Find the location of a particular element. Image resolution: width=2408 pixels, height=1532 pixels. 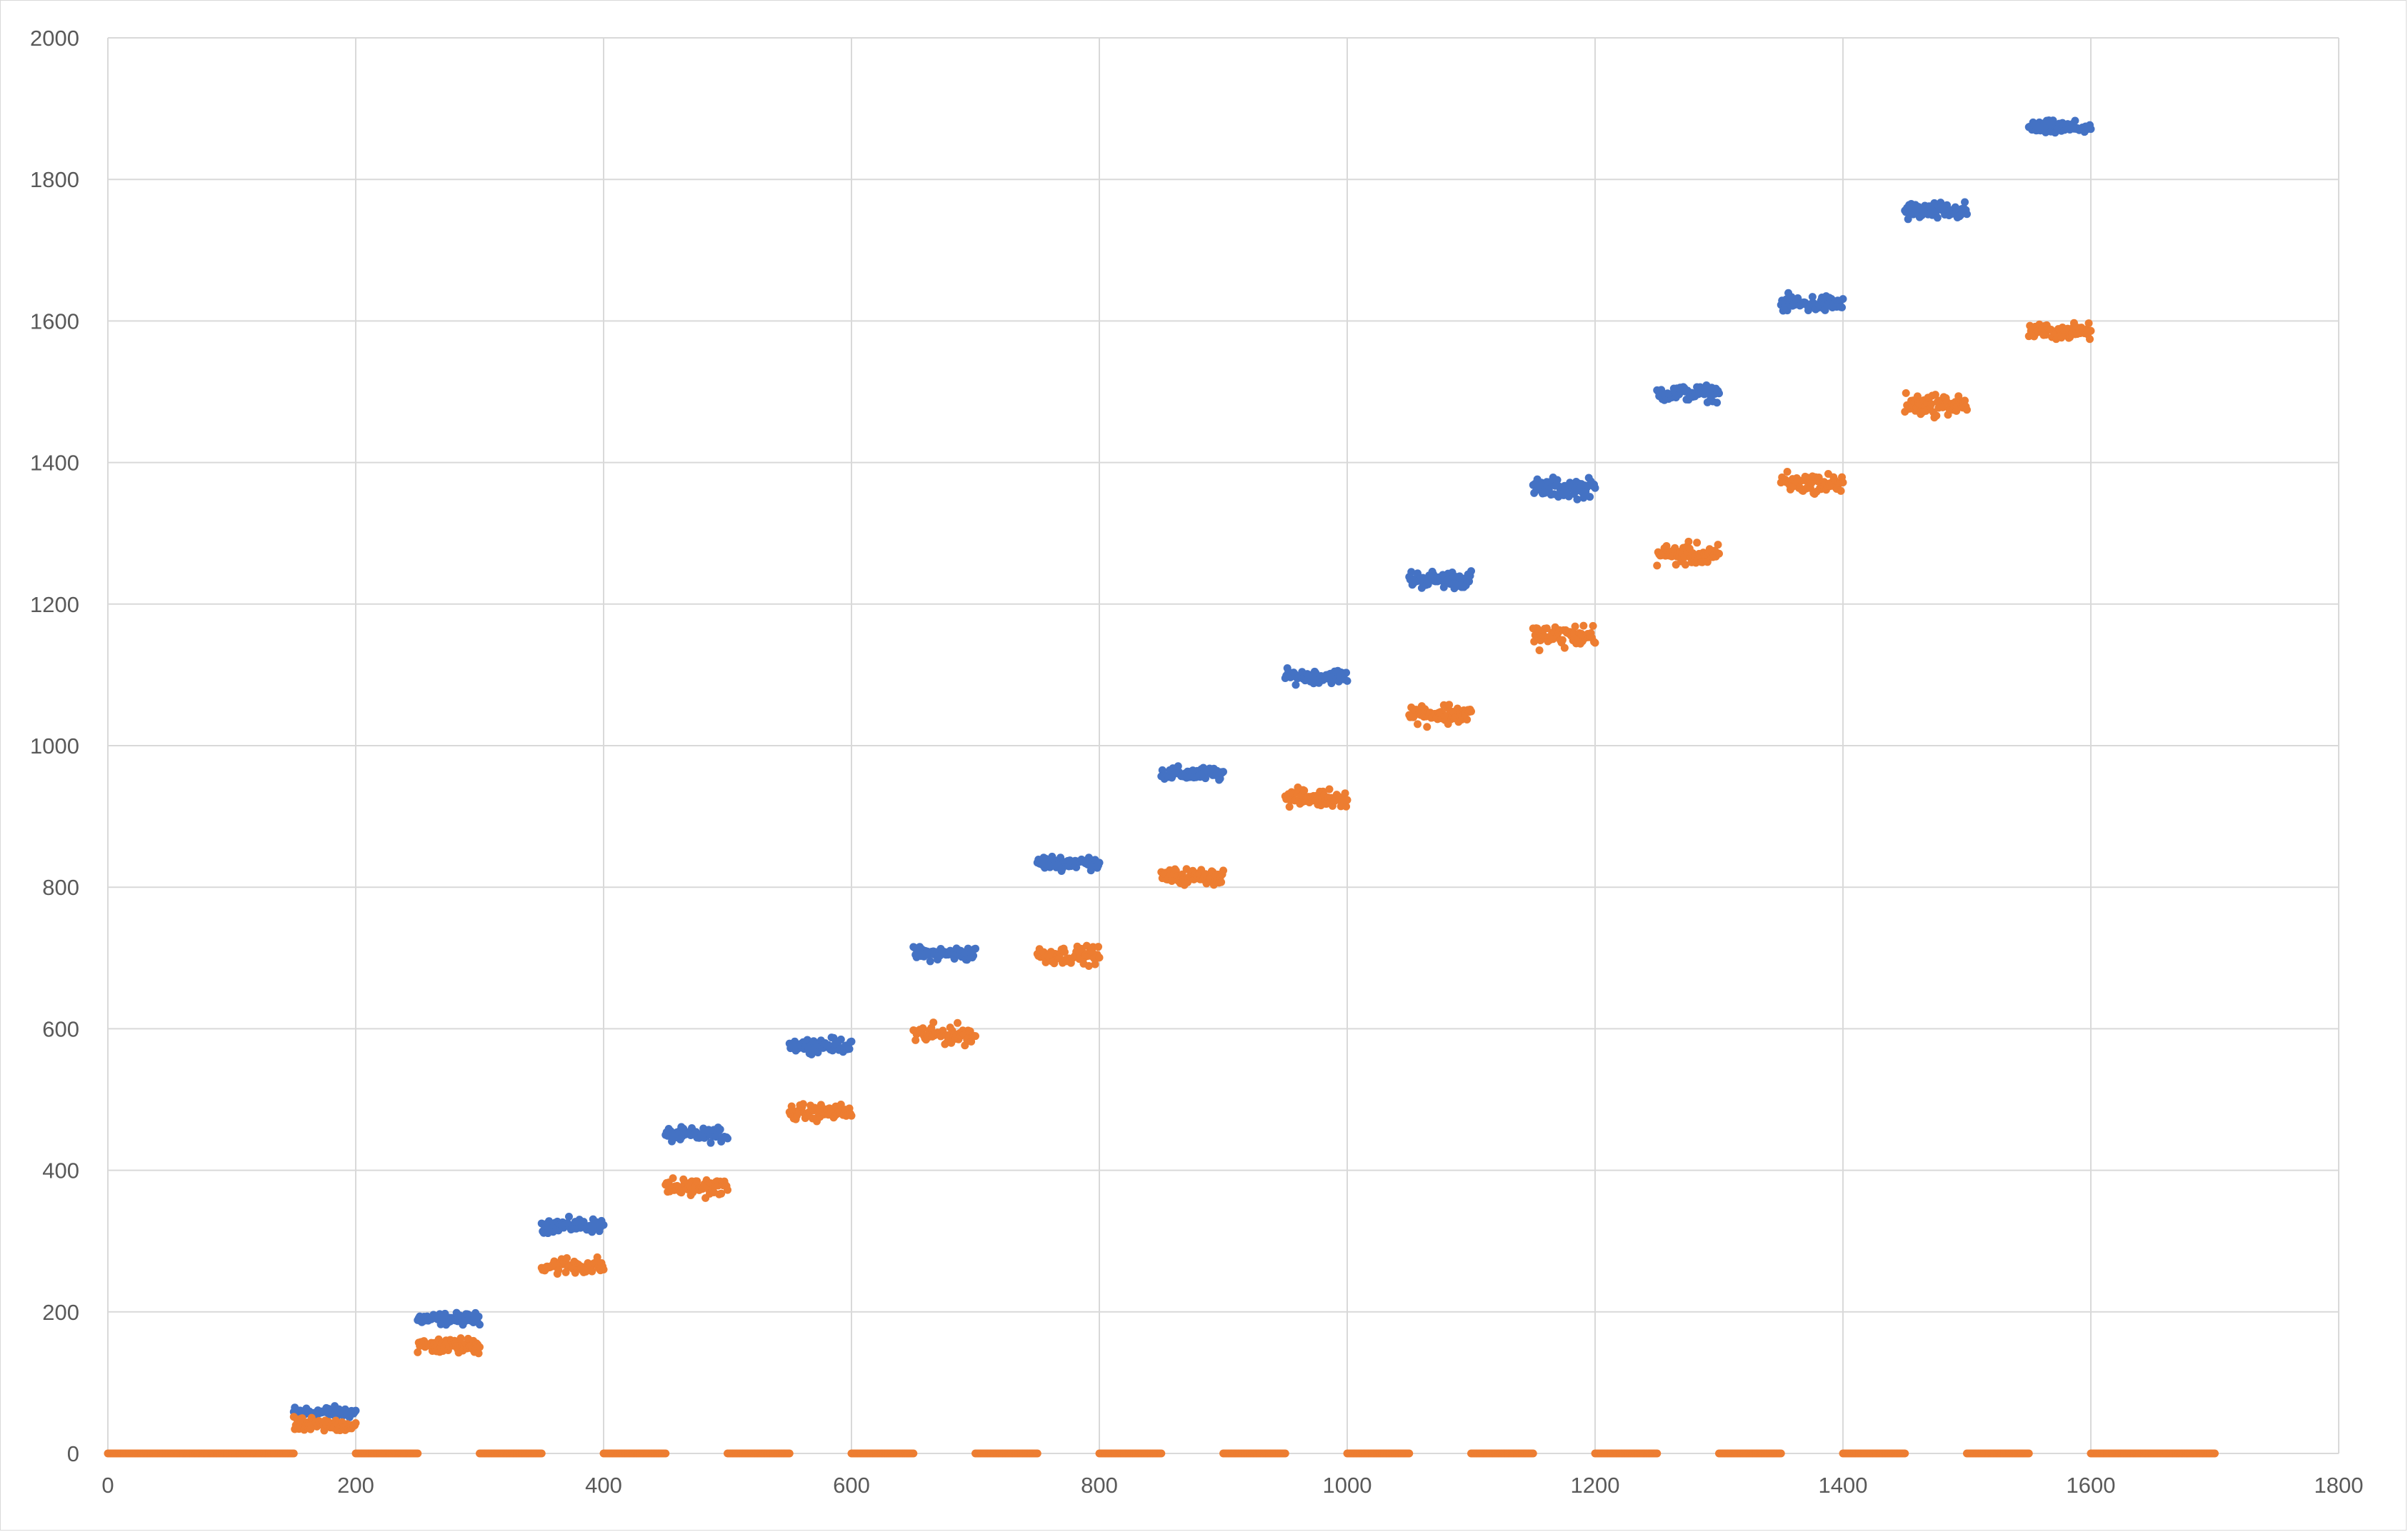

x-tick-label: 600 is located at coordinates (851, 1485).